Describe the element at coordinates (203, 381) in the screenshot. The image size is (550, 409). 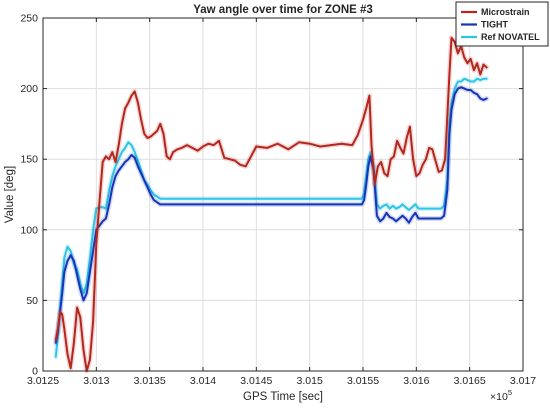
I see `x-tick-label: 3.014` at that location.